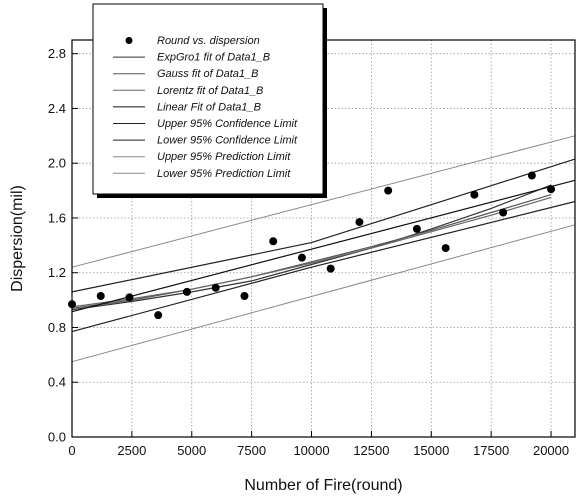 This screenshot has height=497, width=585. Describe the element at coordinates (551, 450) in the screenshot. I see `x-tick-label: 20000` at that location.